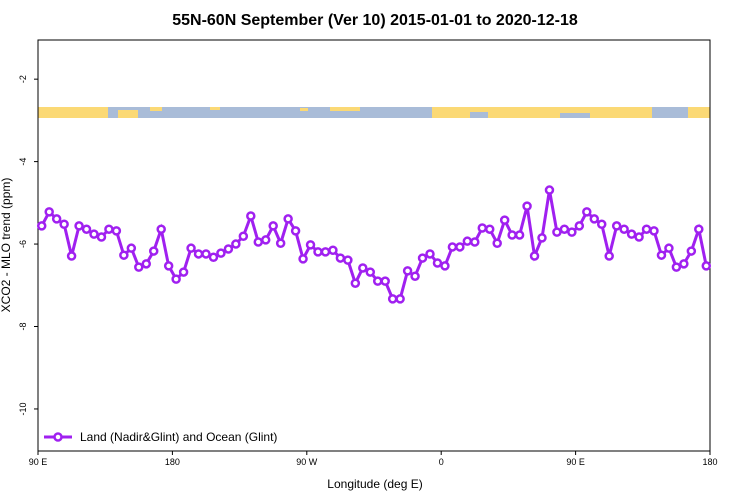 The width and height of the screenshot is (750, 500). What do you see at coordinates (23, 408) in the screenshot?
I see `y-tick-label: -10` at bounding box center [23, 408].